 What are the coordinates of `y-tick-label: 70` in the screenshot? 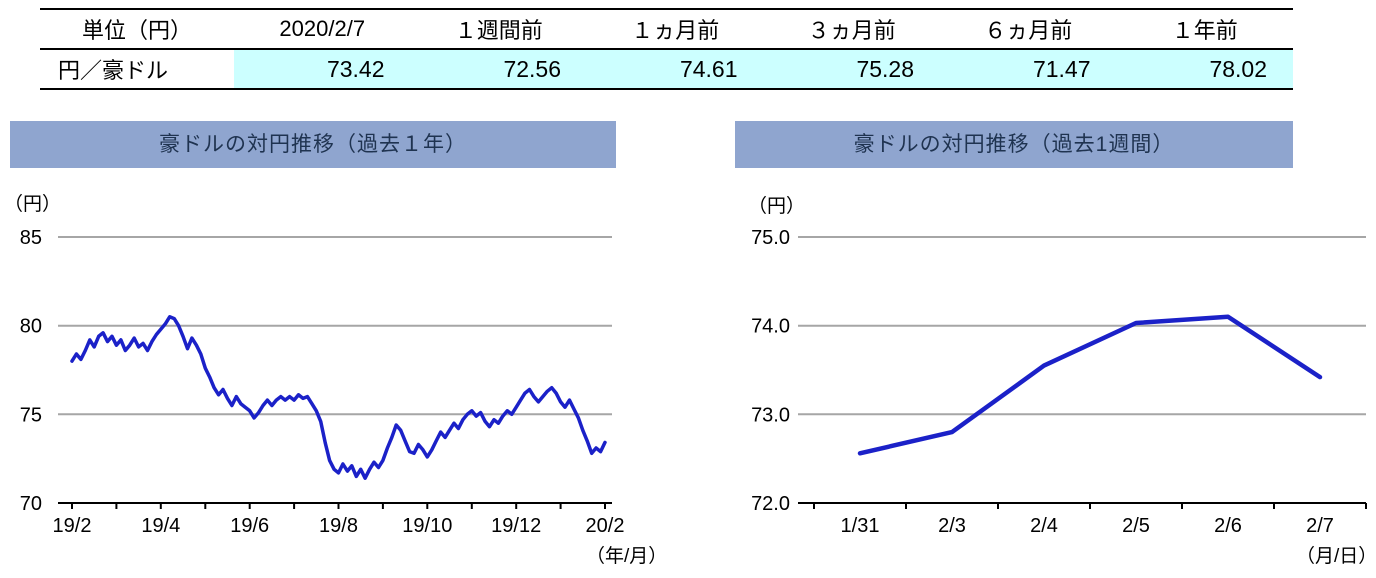 It's located at (31, 504).